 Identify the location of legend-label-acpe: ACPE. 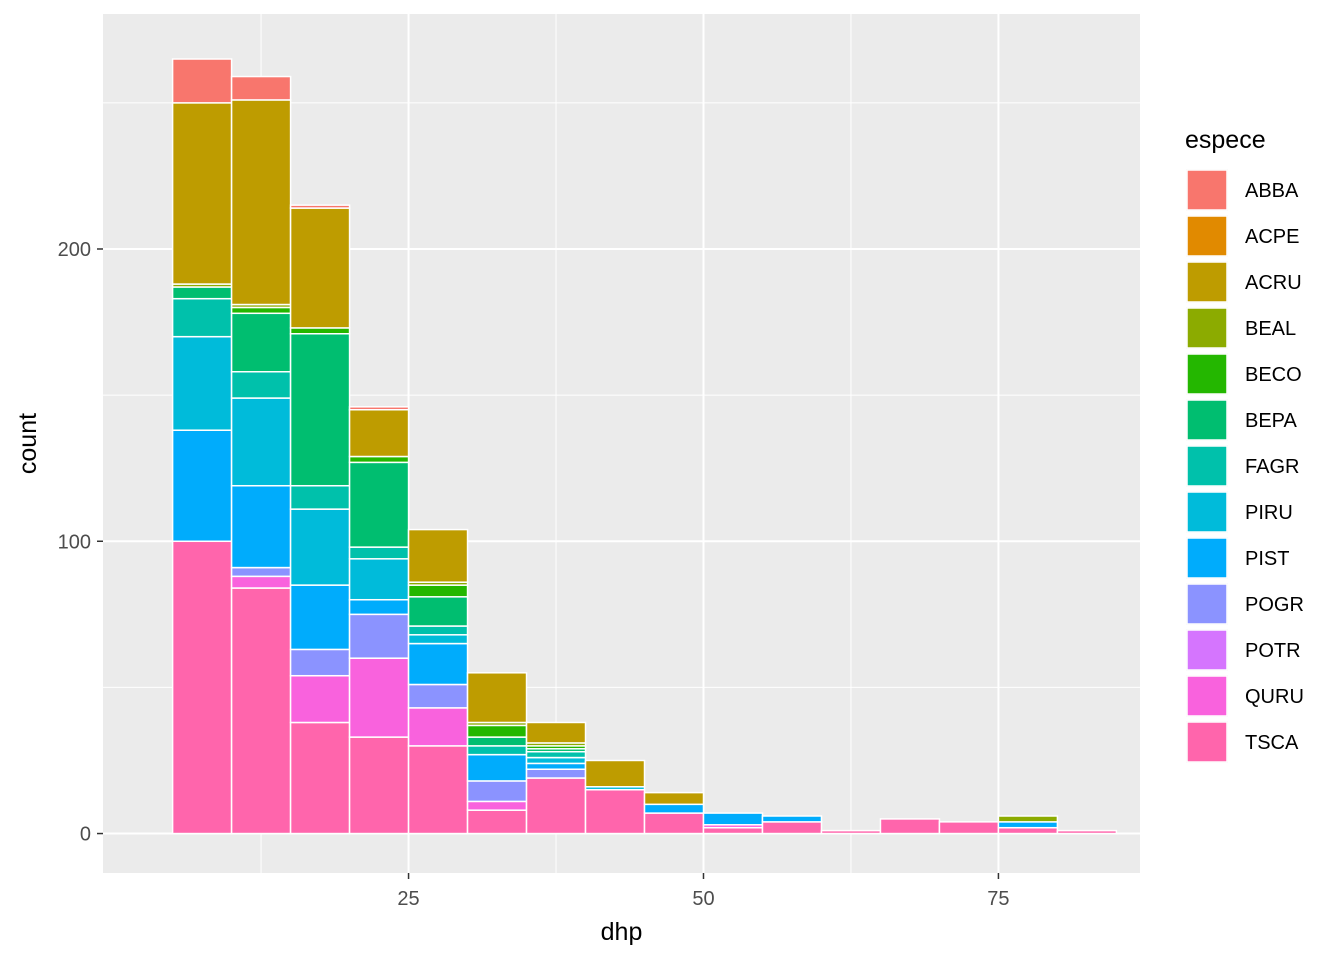
(1272, 237).